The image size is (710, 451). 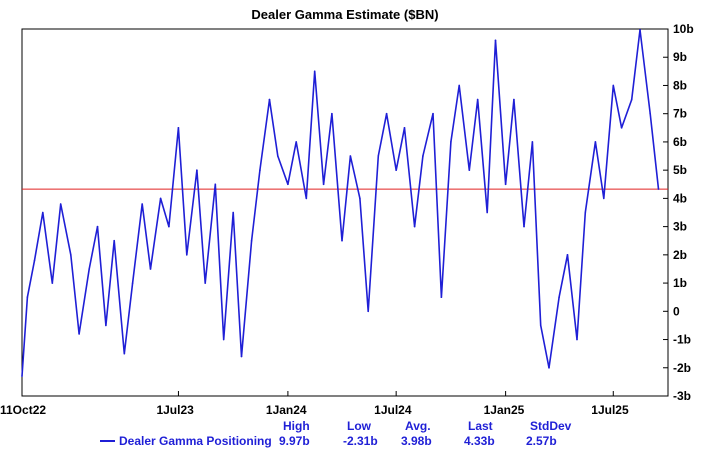 I want to click on y-tick-label: 3b, so click(x=680, y=227).